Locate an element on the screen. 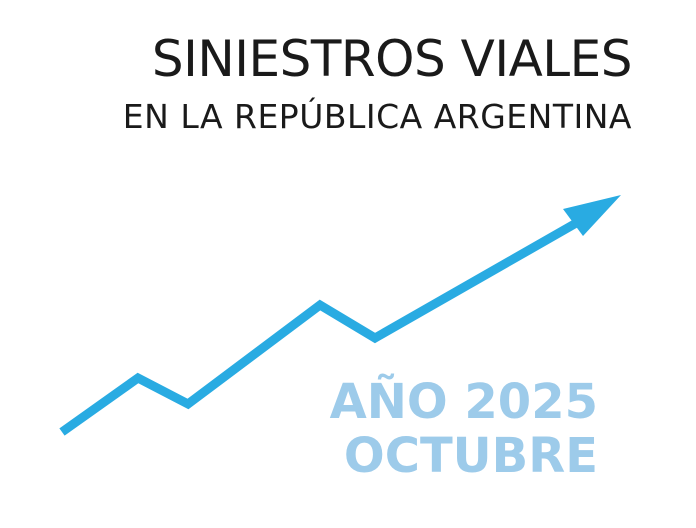  arrow-head is located at coordinates (592, 215).